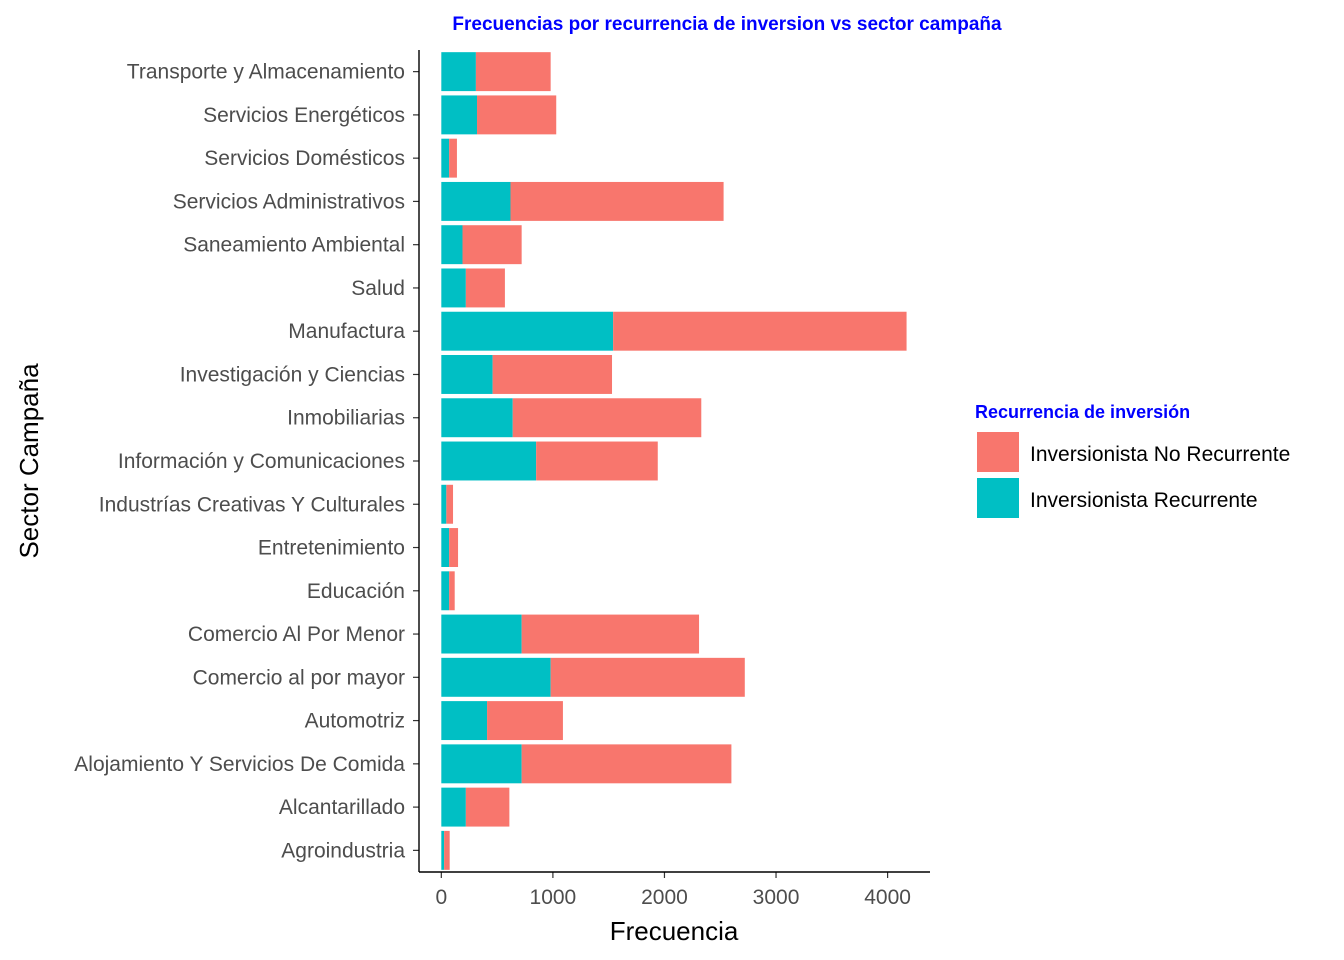 This screenshot has height=960, width=1344. Describe the element at coordinates (304, 115) in the screenshot. I see `y-tick-label: Servicios Energéticos` at that location.